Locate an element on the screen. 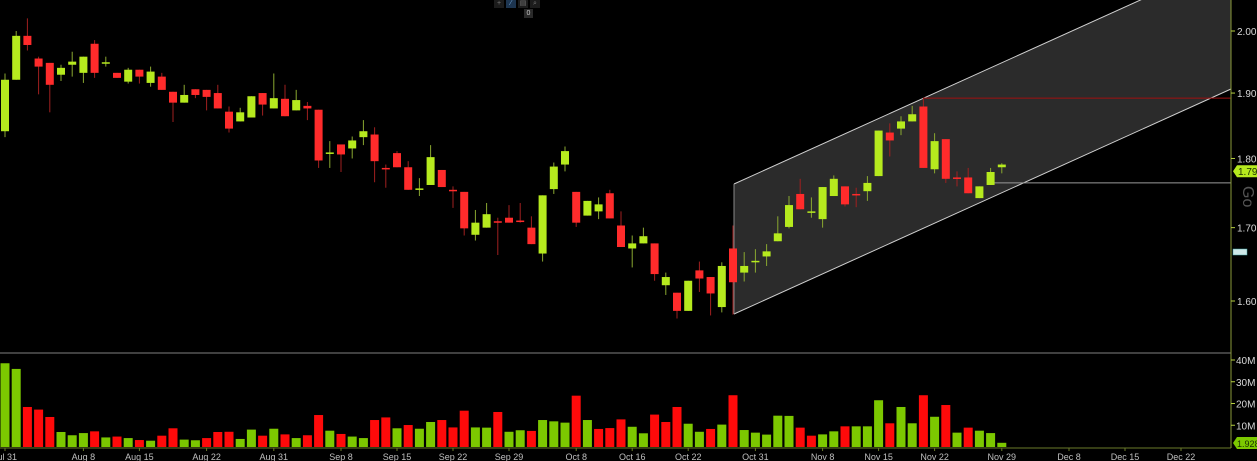 The width and height of the screenshot is (1257, 461). layout-icon: ▤ is located at coordinates (523, 4).